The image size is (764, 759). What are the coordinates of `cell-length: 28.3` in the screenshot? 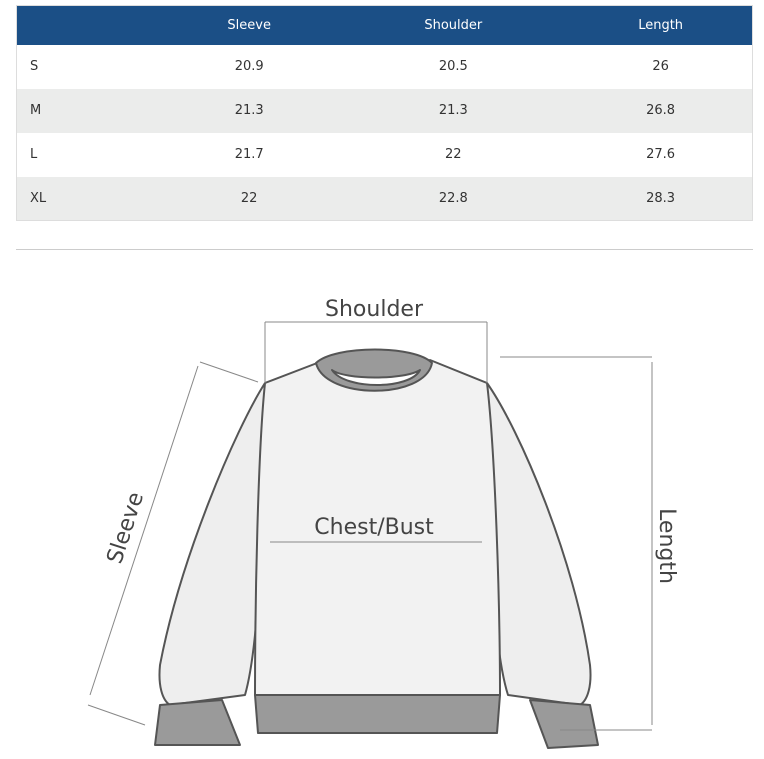 It's located at (661, 198).